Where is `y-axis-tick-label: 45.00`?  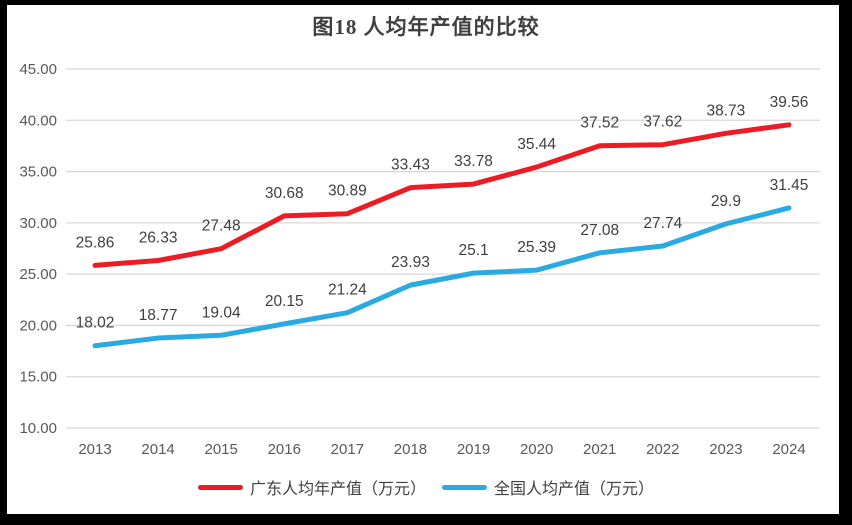 y-axis-tick-label: 45.00 is located at coordinates (38, 69).